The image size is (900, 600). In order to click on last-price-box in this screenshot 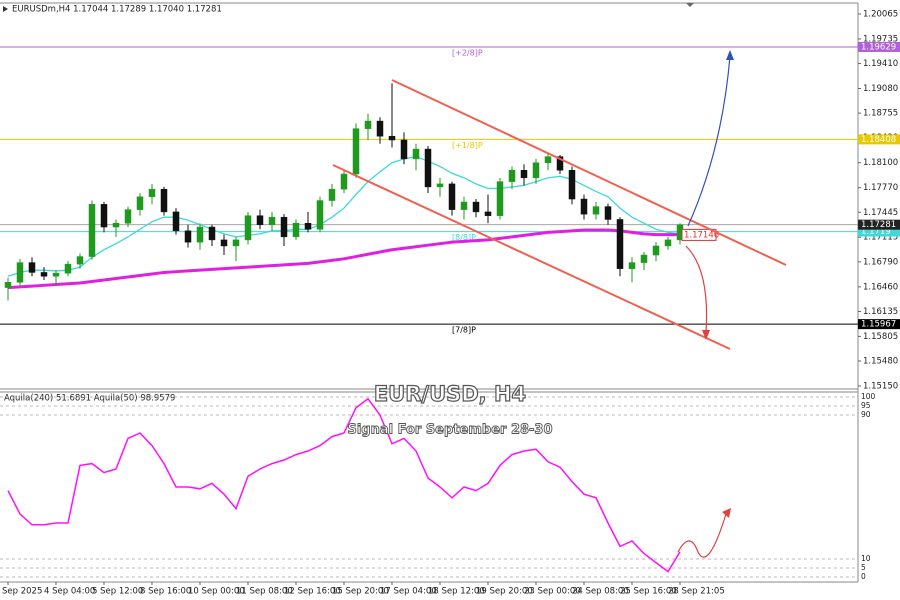, I will do `click(879, 224)`.